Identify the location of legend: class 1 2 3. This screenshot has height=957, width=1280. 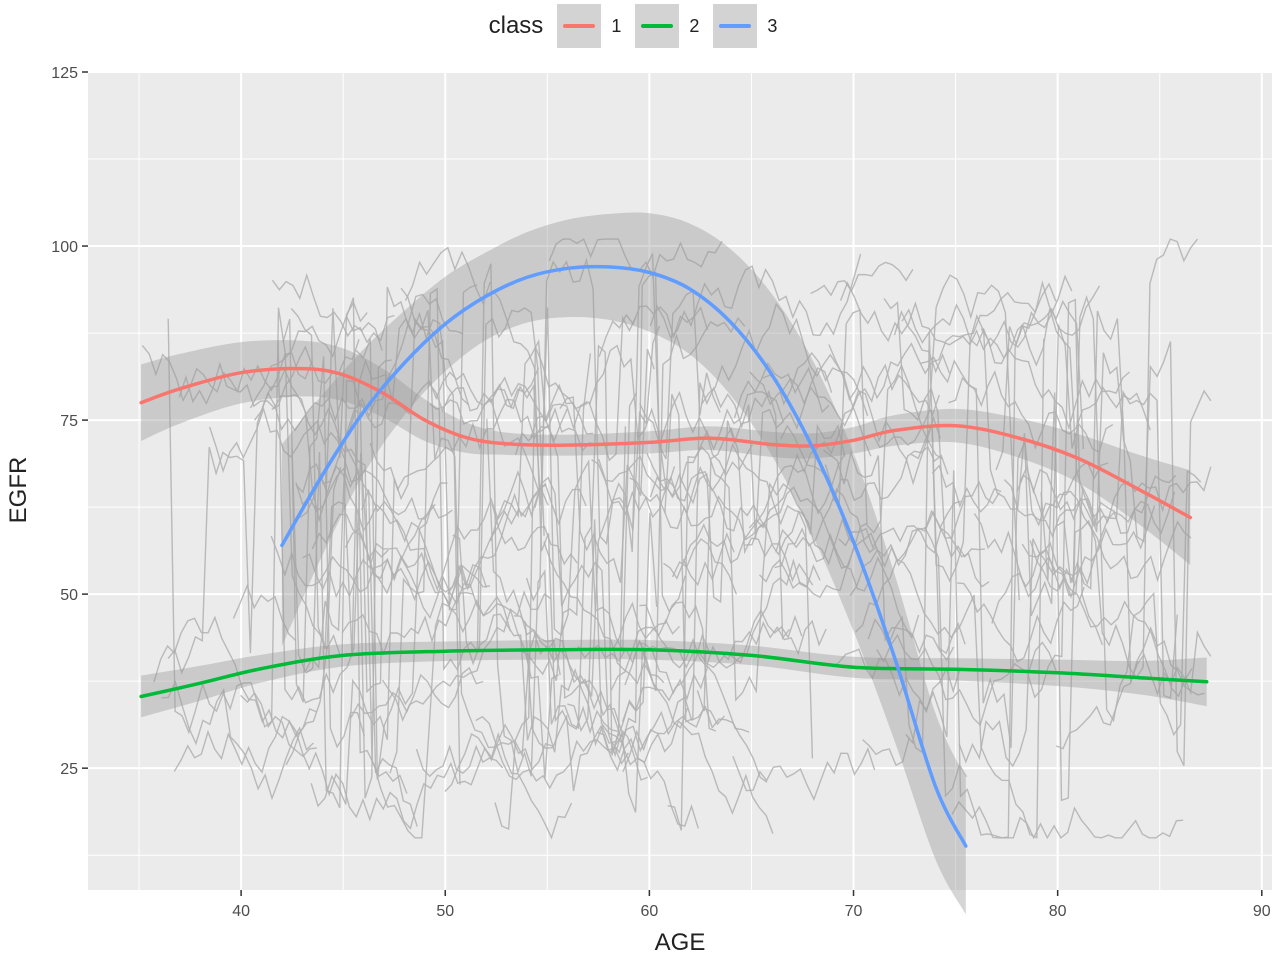
(640, 26).